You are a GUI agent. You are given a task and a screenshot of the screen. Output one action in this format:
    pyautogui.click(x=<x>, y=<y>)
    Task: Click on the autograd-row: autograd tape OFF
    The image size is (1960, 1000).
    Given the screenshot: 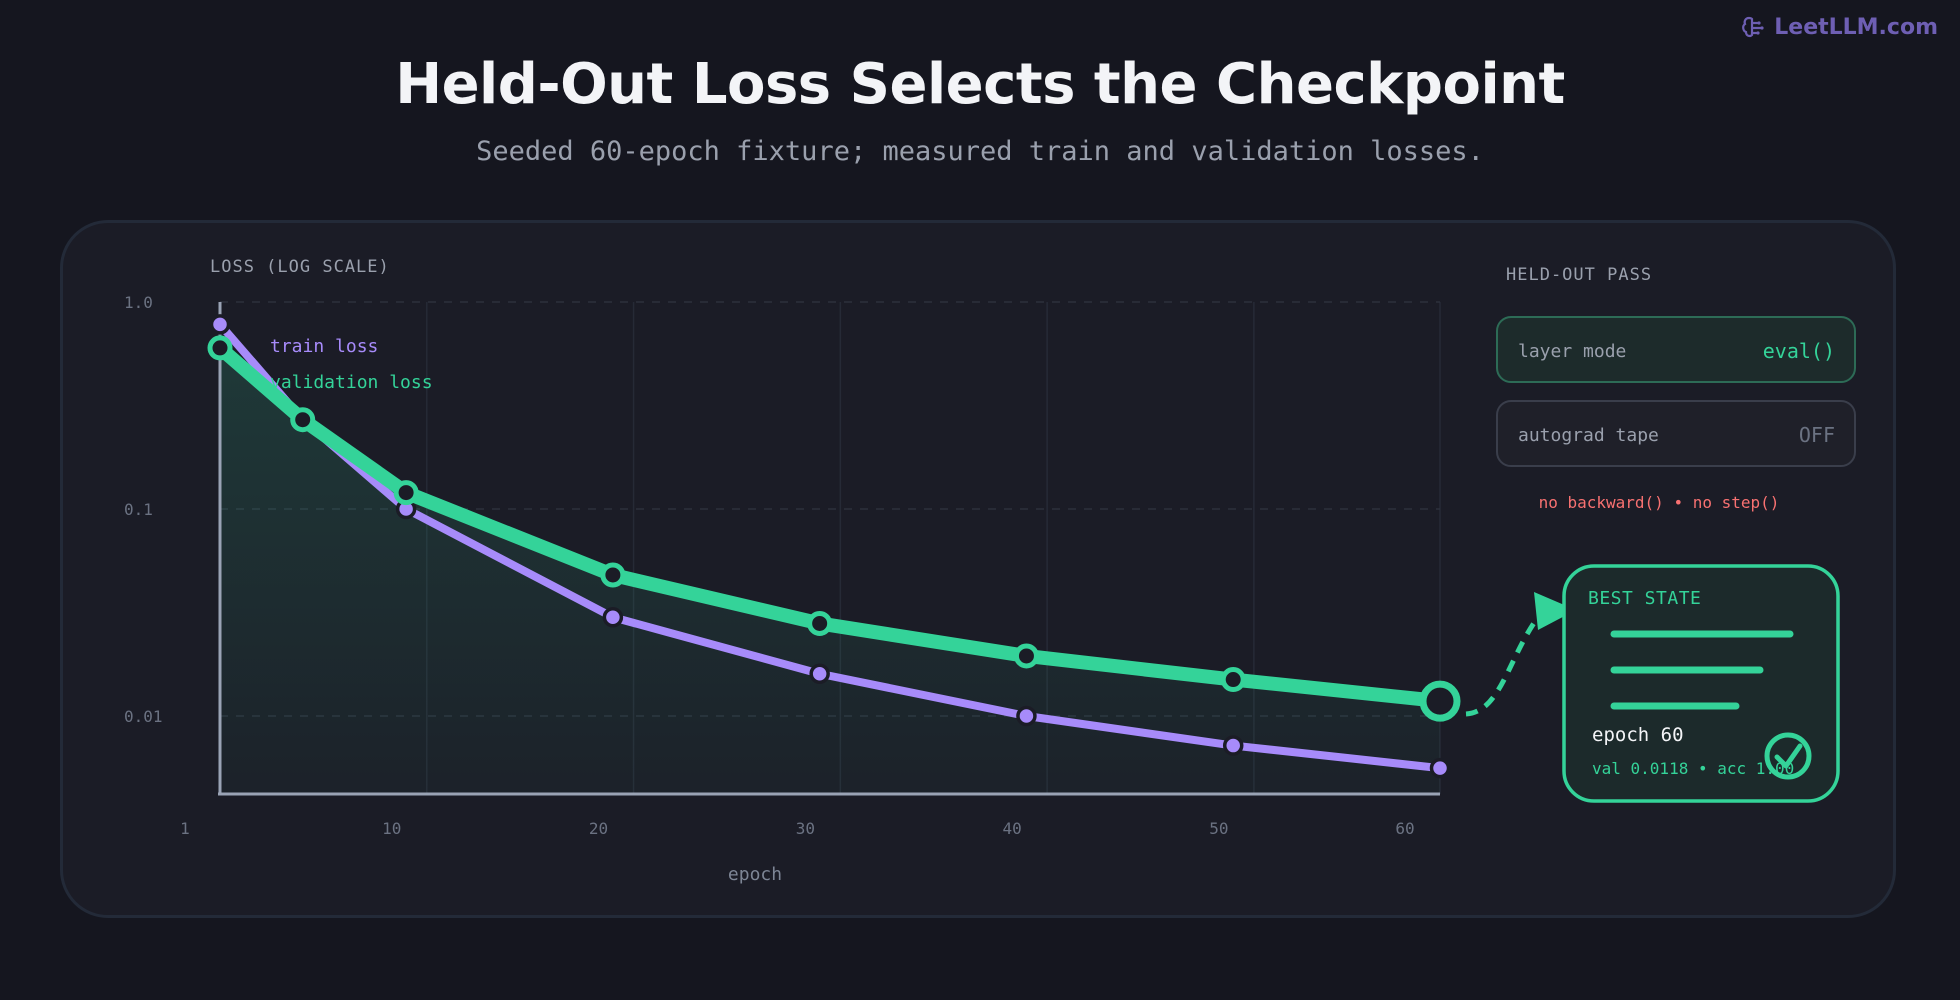 What is the action you would take?
    pyautogui.click(x=1676, y=433)
    